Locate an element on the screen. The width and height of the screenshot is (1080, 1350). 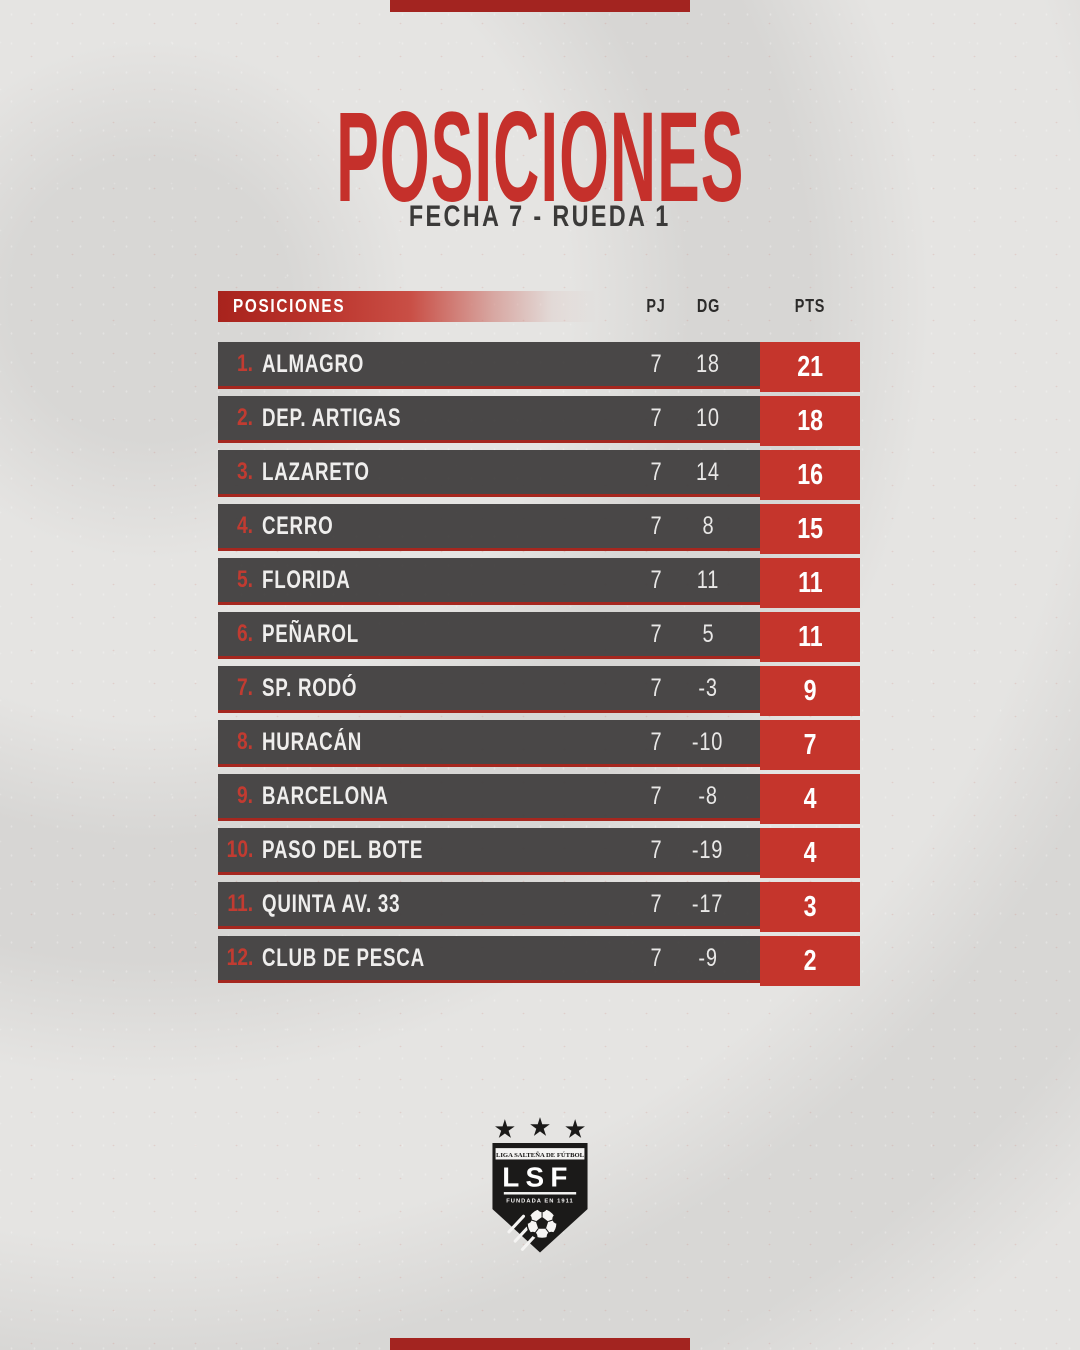
pts-badge: 15 is located at coordinates (810, 529).